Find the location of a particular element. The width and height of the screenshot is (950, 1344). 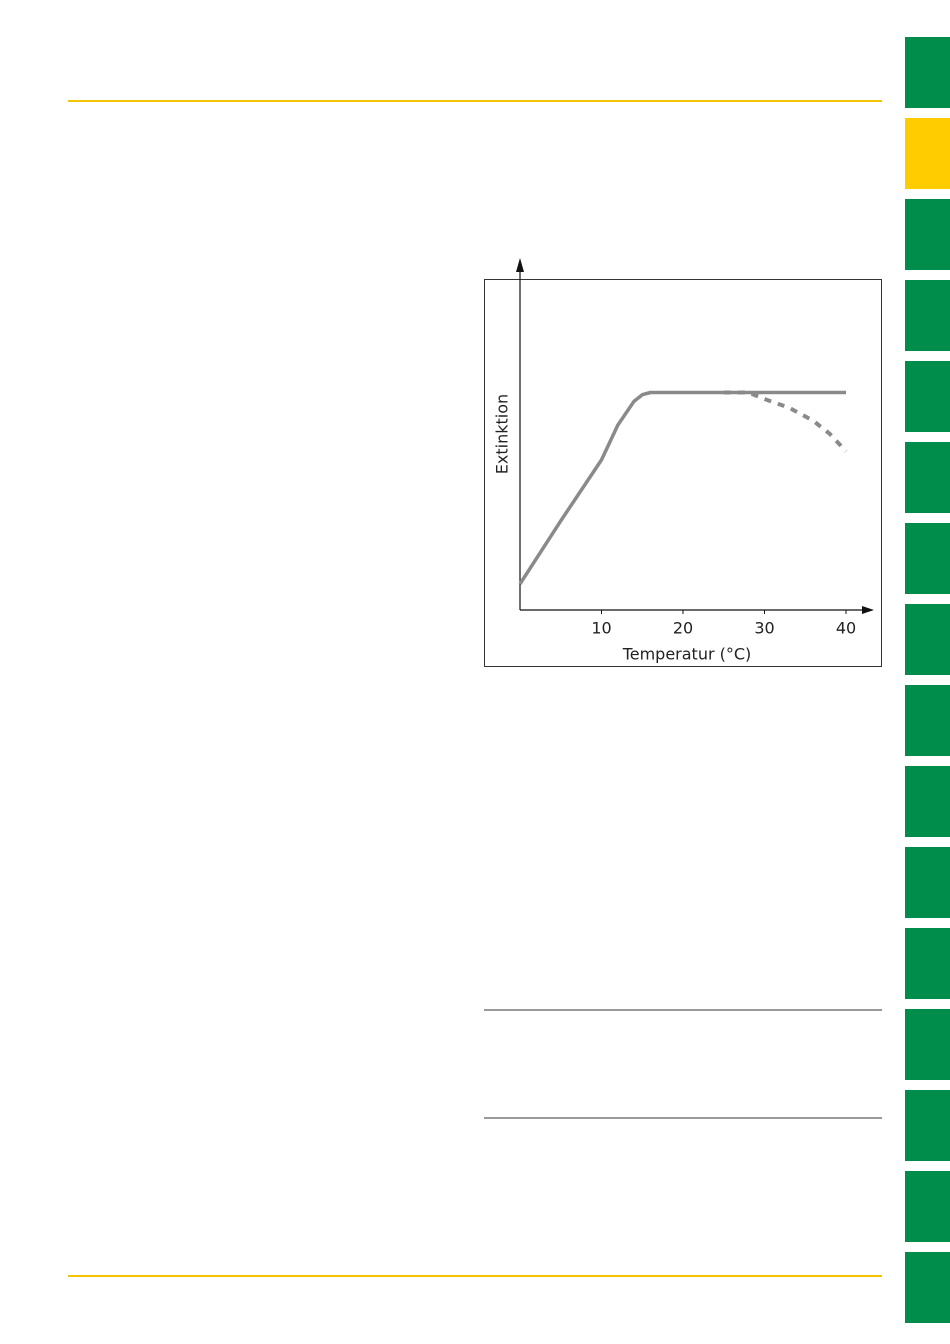

y-axis-label: Extinktion is located at coordinates (502, 434).